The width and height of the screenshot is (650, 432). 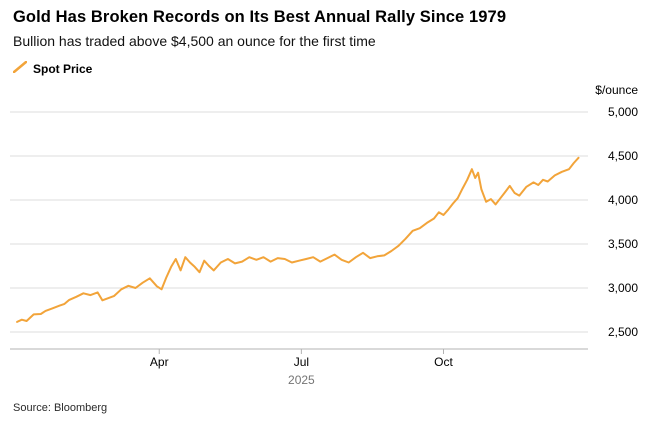 I want to click on x-tick-label-Oct: Oct, so click(x=443, y=362).